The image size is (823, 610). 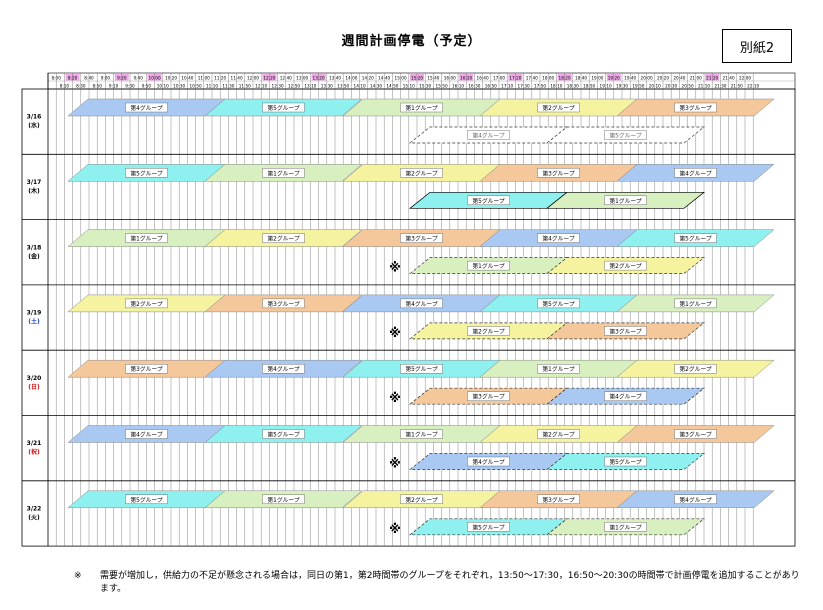 What do you see at coordinates (34, 443) in the screenshot?
I see `day-date: 3/21` at bounding box center [34, 443].